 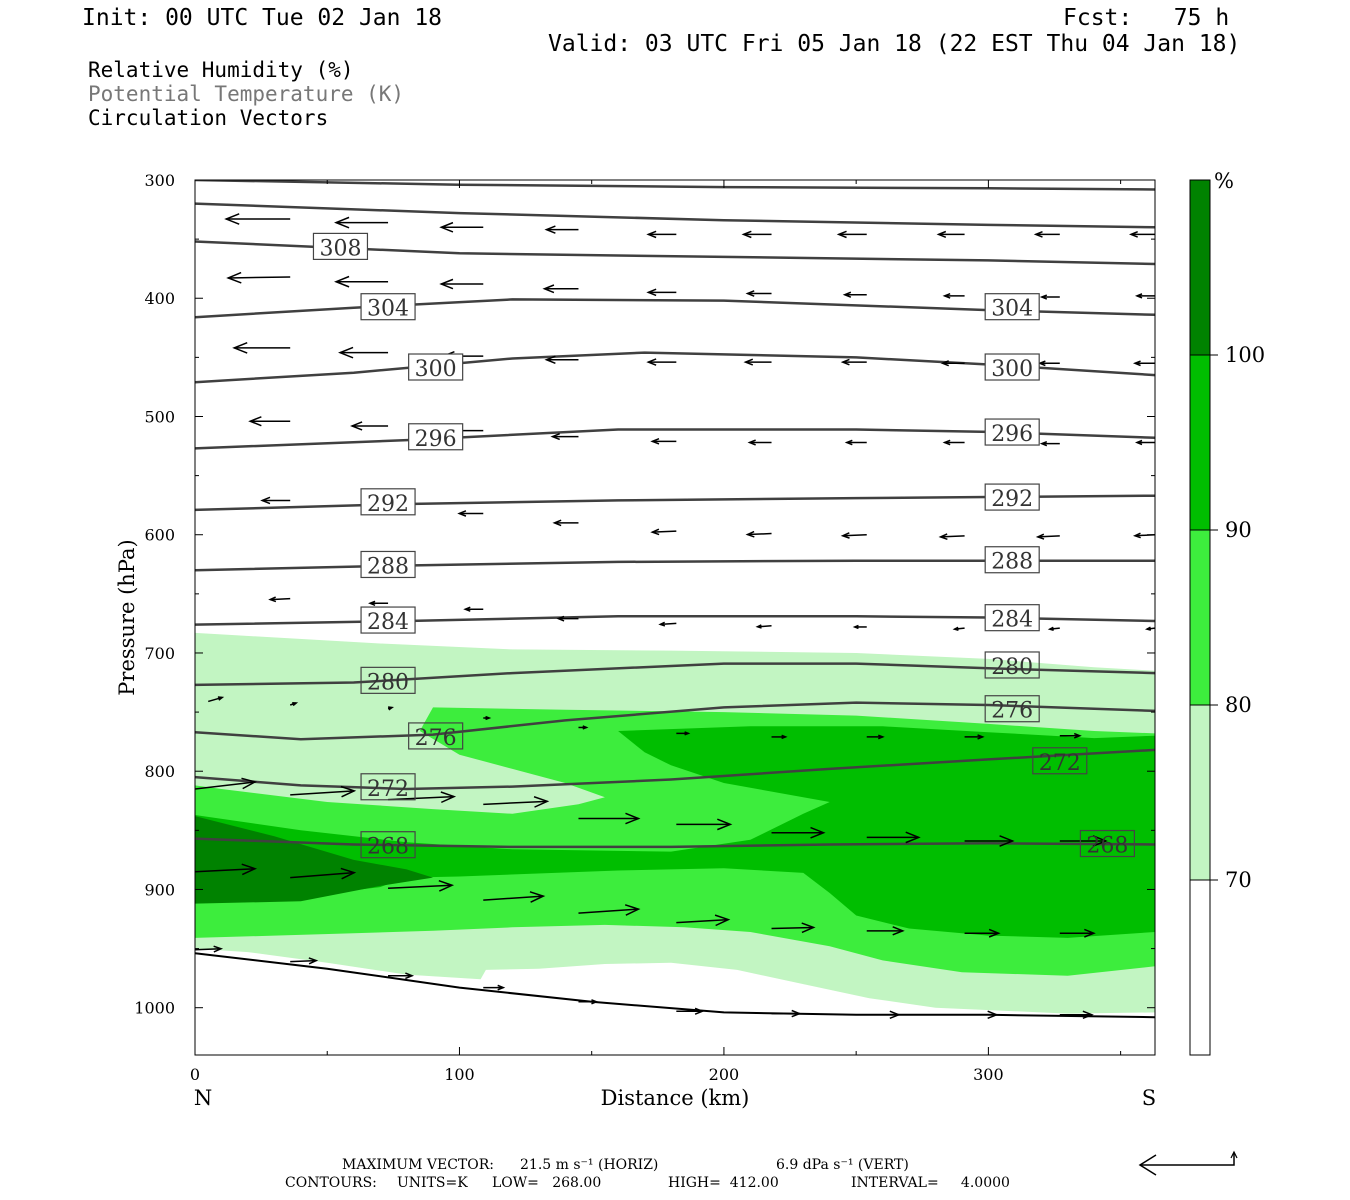 I want to click on x-axis-label: Distance (km), so click(x=675, y=1098).